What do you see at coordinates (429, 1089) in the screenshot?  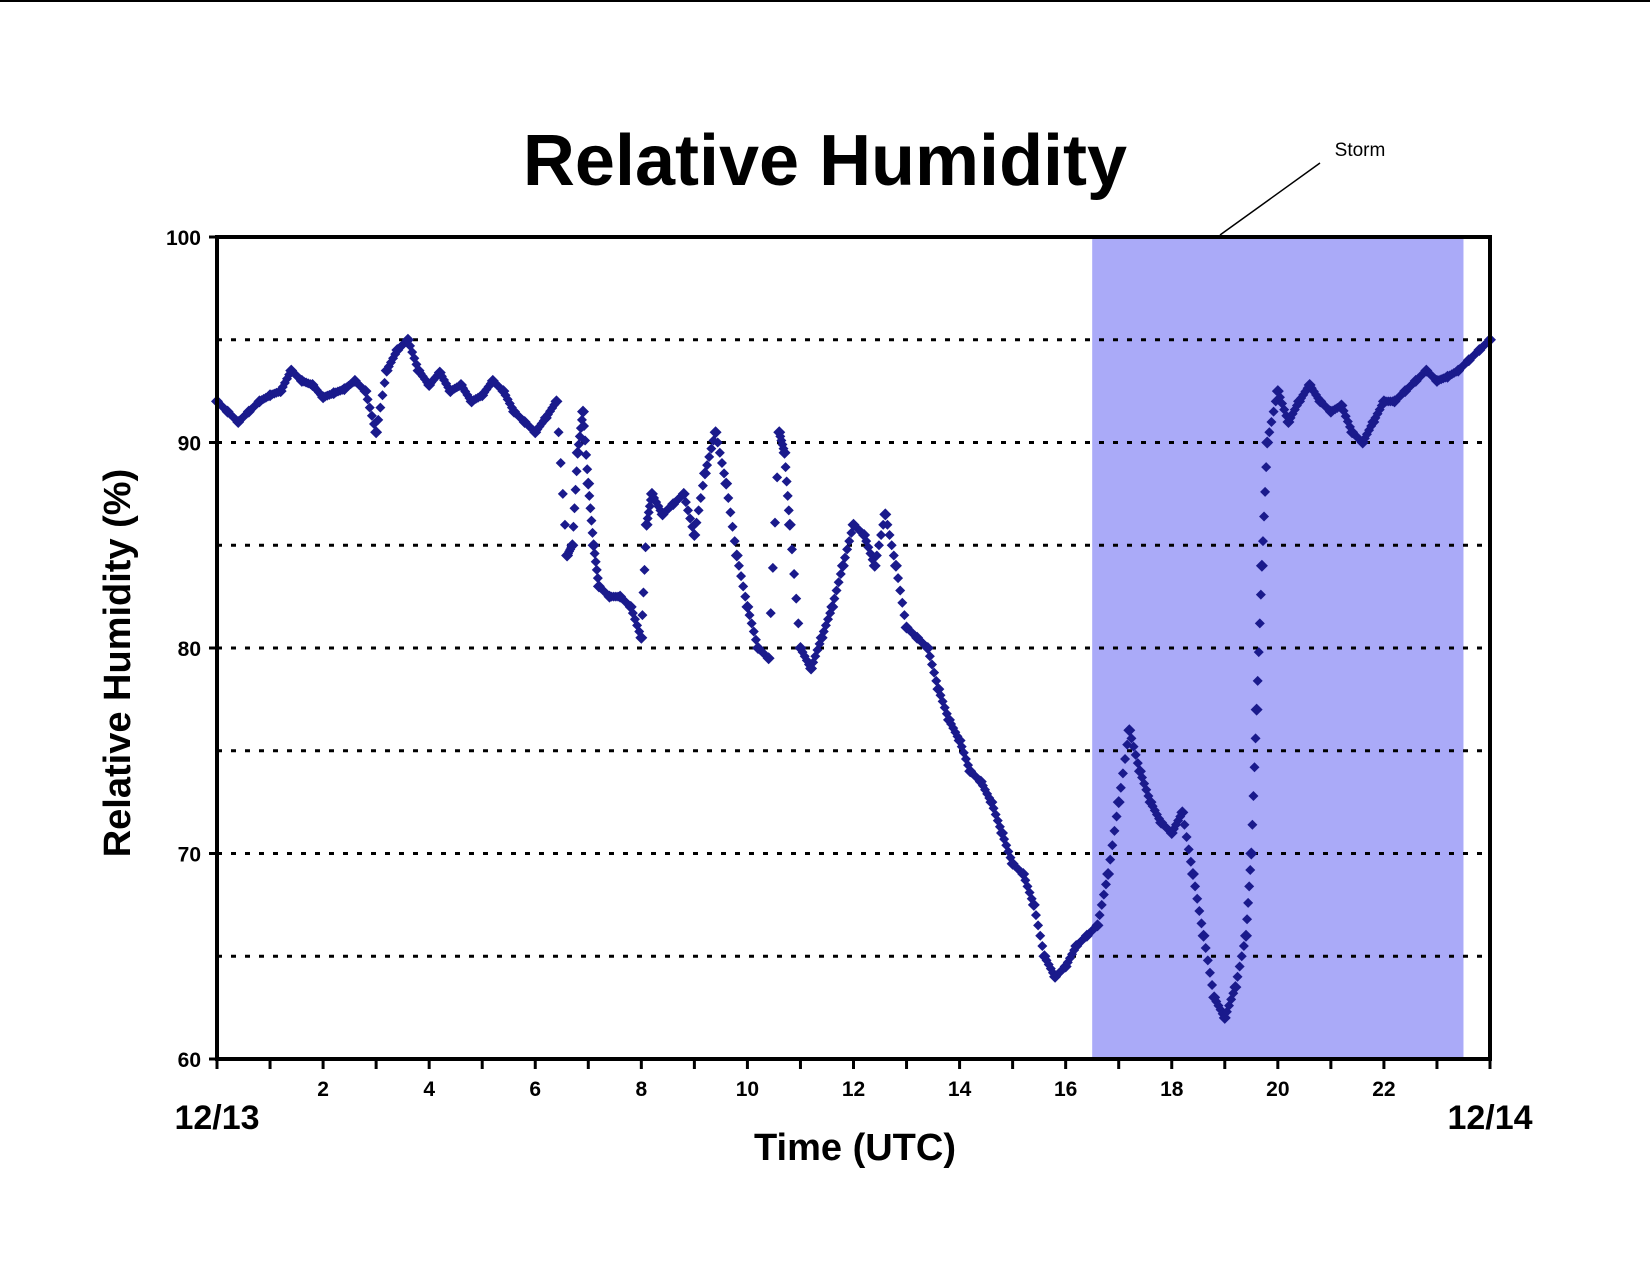 I see `x-tick-label-4: 4` at bounding box center [429, 1089].